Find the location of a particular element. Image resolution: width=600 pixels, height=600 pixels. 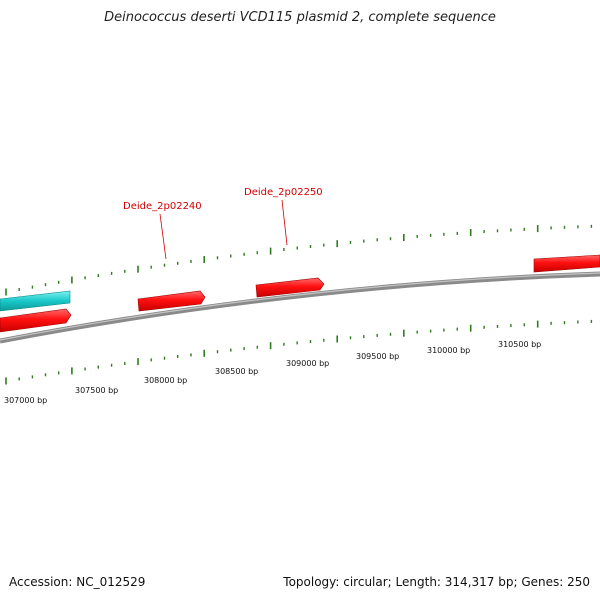

bp-label-307500: 307500 bp is located at coordinates (96, 390).